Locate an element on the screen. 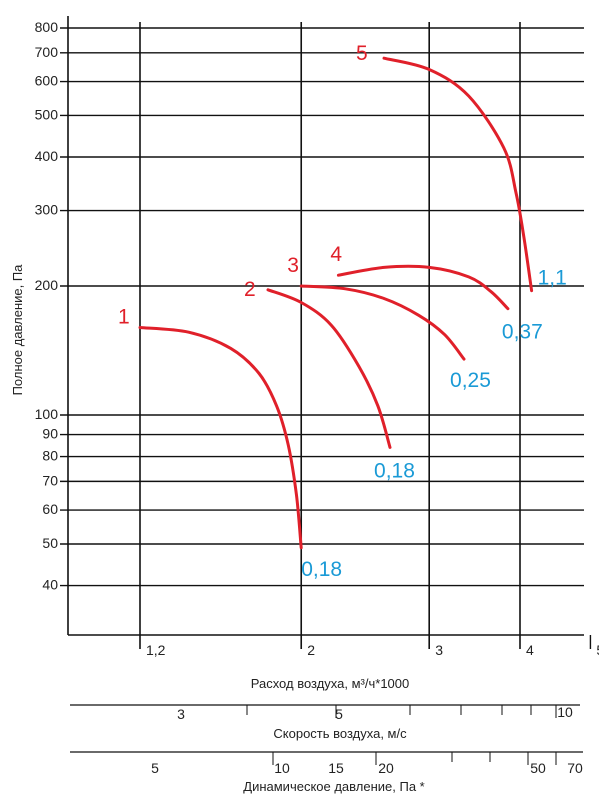  y-tick-label: 100 is located at coordinates (47, 414).